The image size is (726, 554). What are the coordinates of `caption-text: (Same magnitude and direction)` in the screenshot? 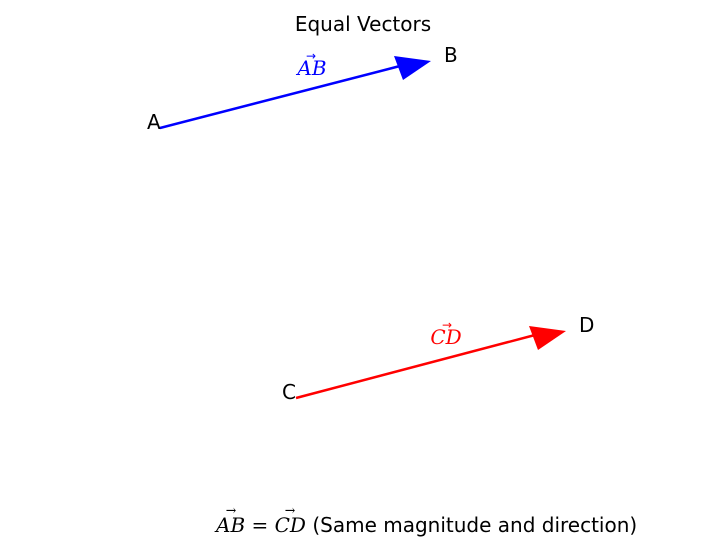 It's located at (475, 525).